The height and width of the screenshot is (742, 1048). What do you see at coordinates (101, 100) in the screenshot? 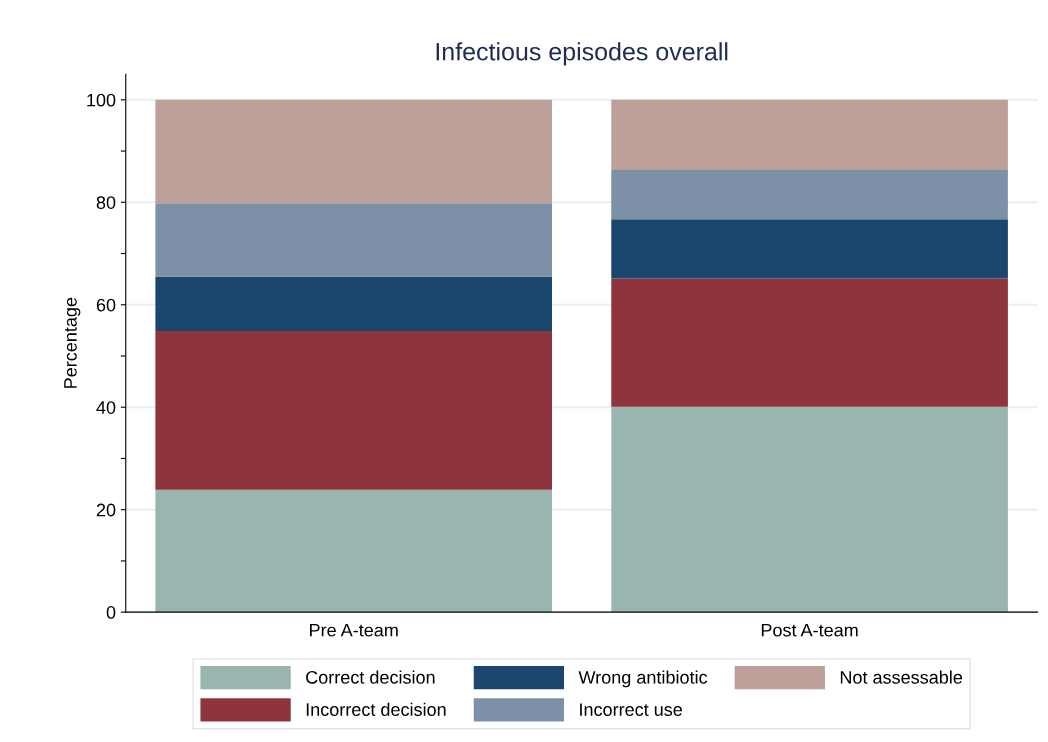
I see `y-tick-label: 100` at bounding box center [101, 100].